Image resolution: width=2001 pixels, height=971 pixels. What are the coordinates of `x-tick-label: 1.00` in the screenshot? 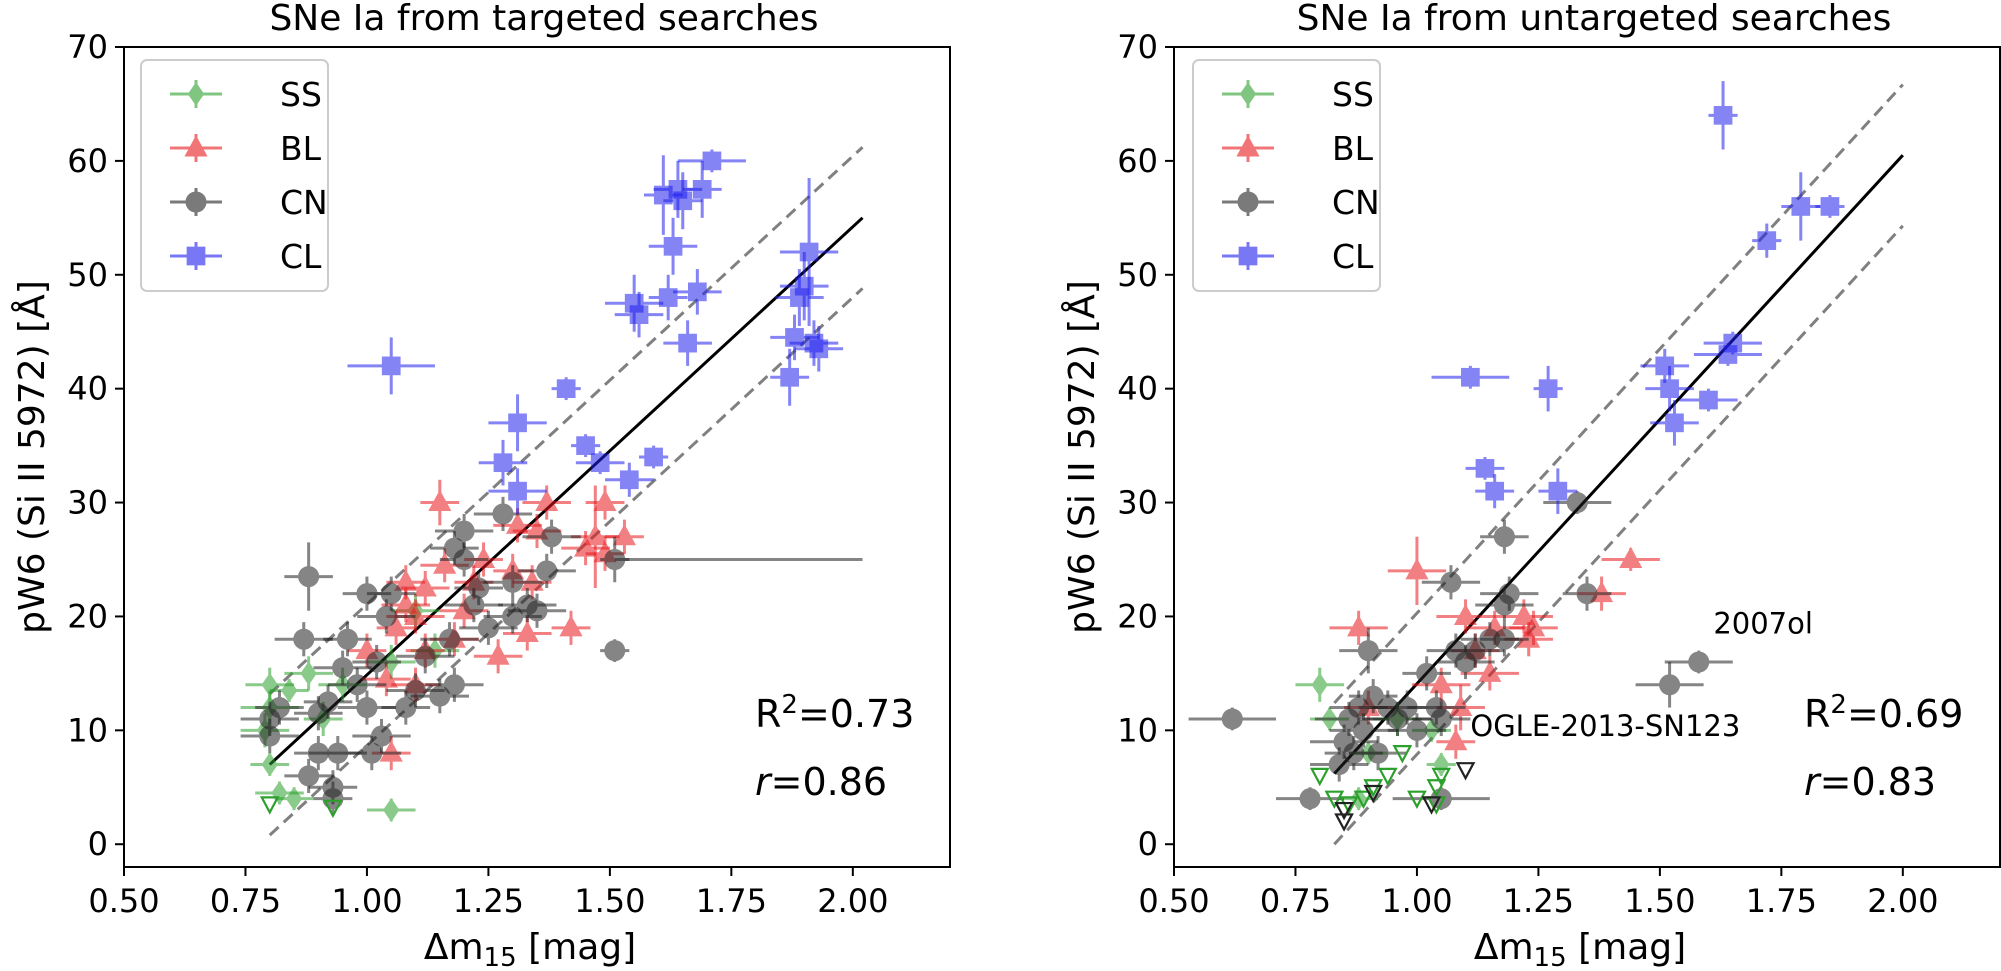 It's located at (366, 901).